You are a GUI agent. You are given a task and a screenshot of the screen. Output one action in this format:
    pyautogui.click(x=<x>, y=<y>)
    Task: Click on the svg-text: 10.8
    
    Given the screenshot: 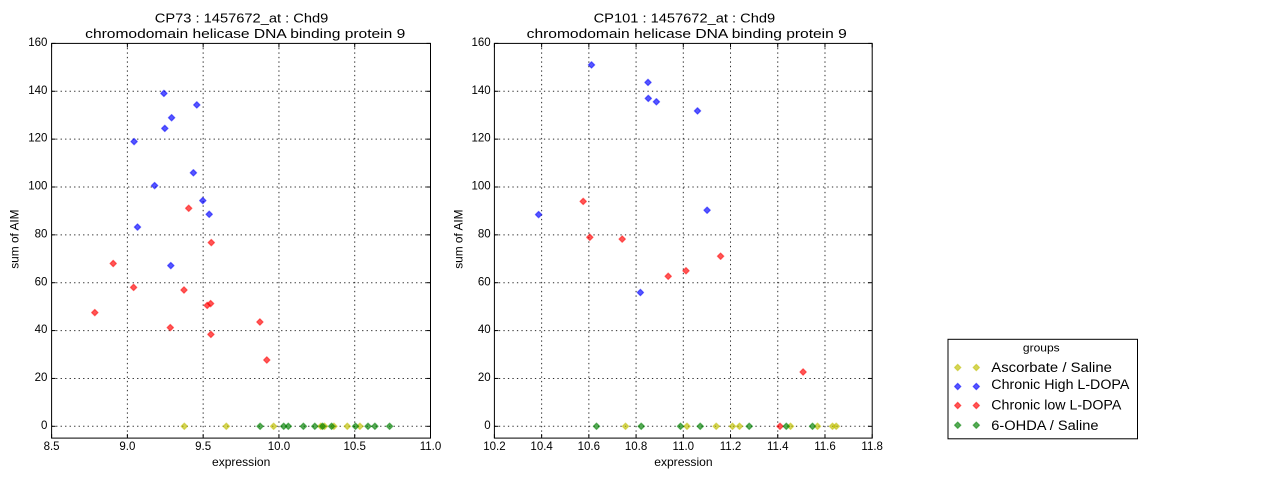 What is the action you would take?
    pyautogui.click(x=636, y=447)
    